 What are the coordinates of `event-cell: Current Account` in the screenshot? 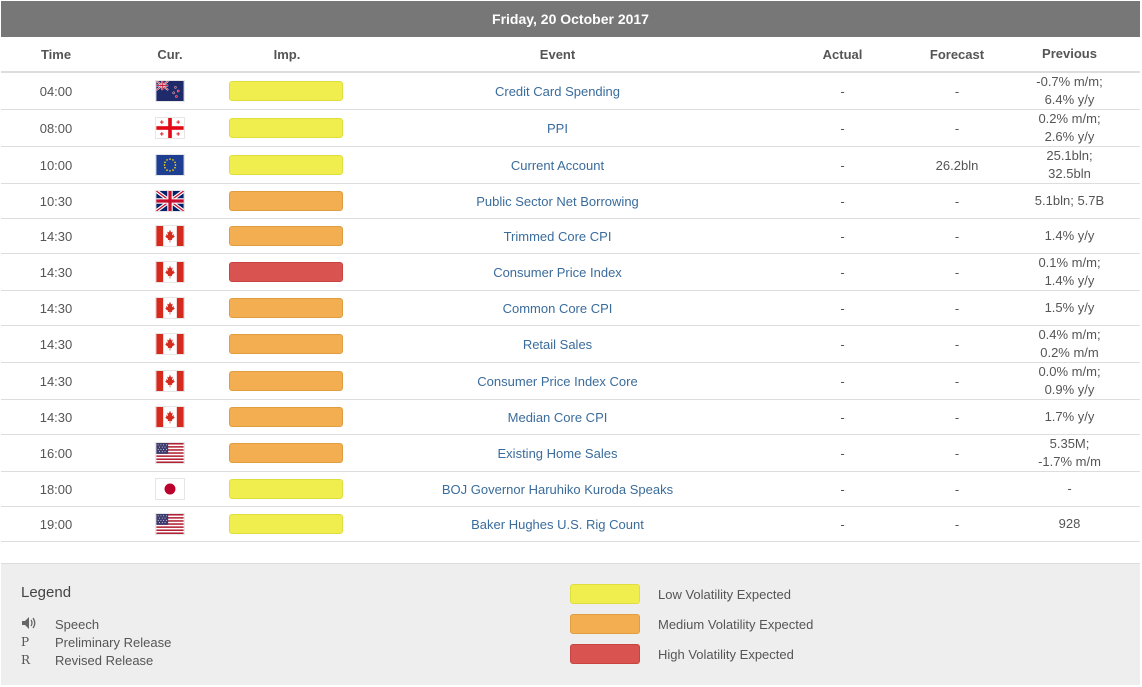 It's located at (557, 165).